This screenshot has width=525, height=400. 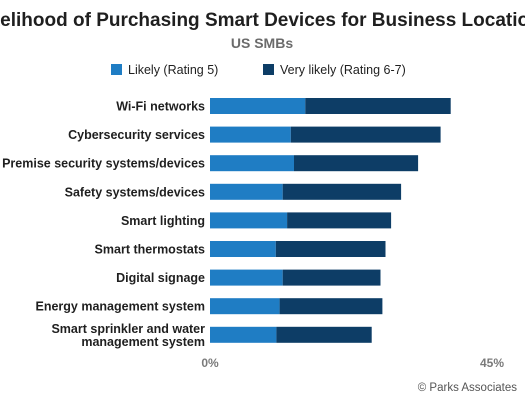 I want to click on bar-digital-signage-very-likely, so click(x=331, y=277).